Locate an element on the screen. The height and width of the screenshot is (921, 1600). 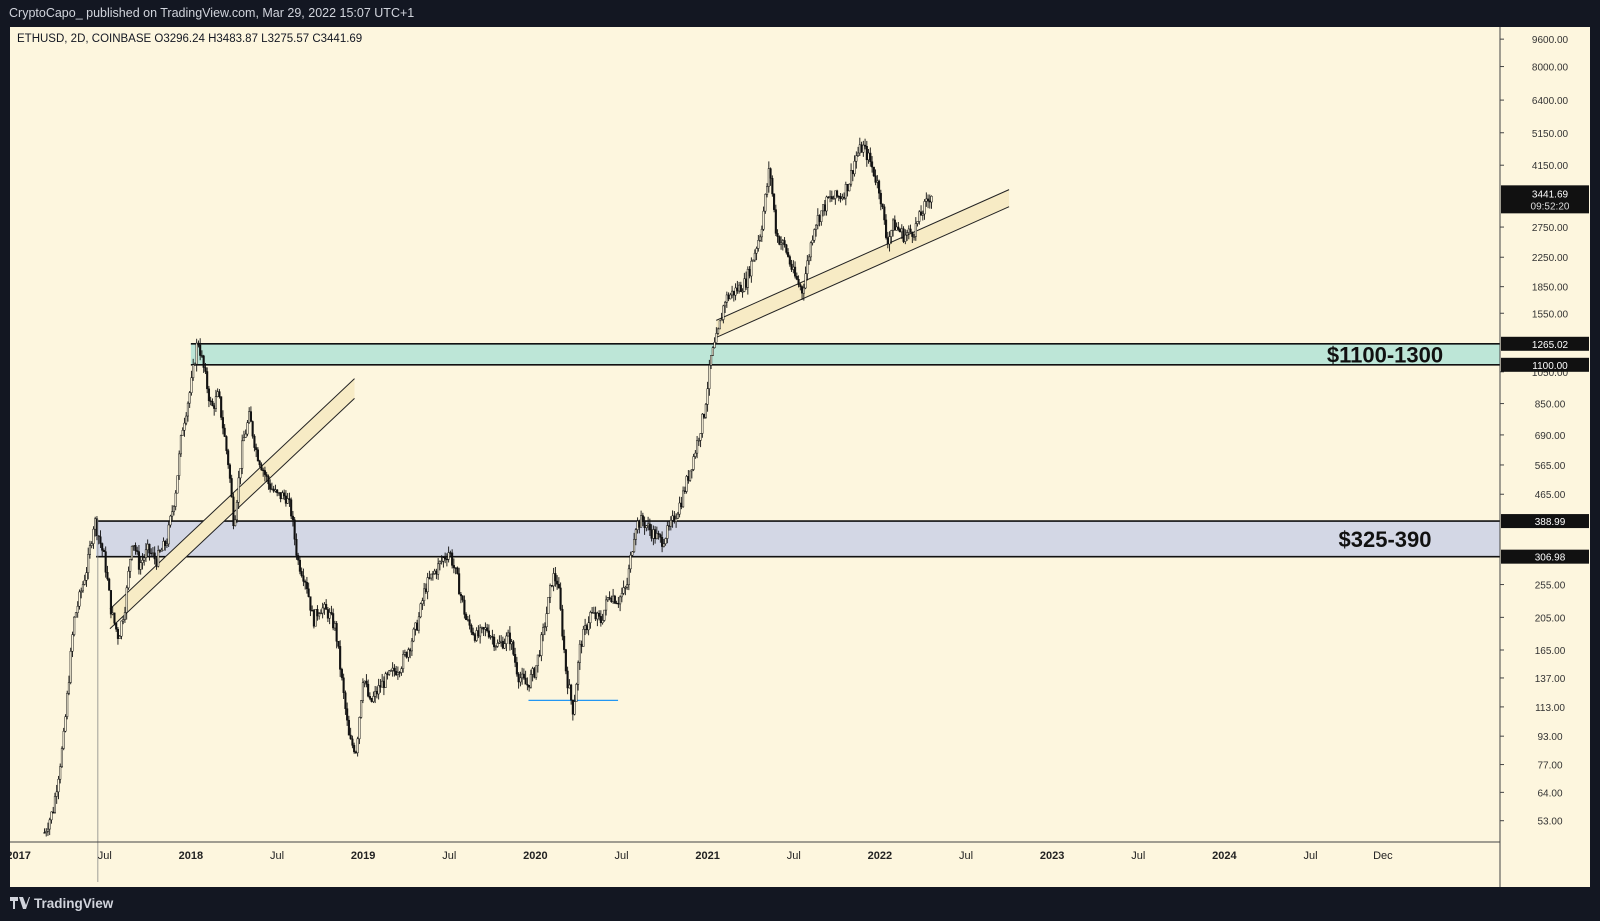
y-tick-label: 6400.00 is located at coordinates (1550, 101).